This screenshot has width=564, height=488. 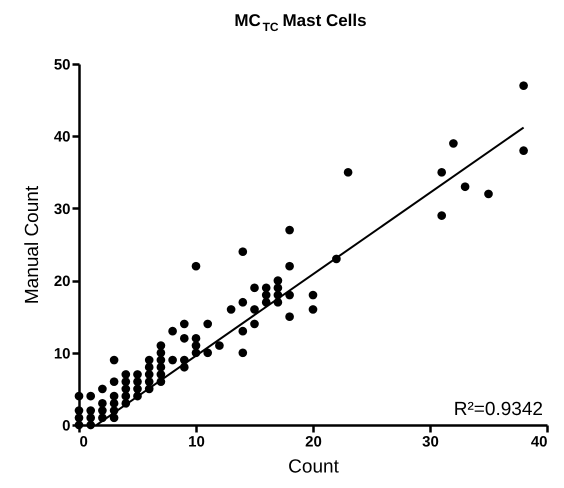 I want to click on y-tick-label: 50, so click(x=62, y=65).